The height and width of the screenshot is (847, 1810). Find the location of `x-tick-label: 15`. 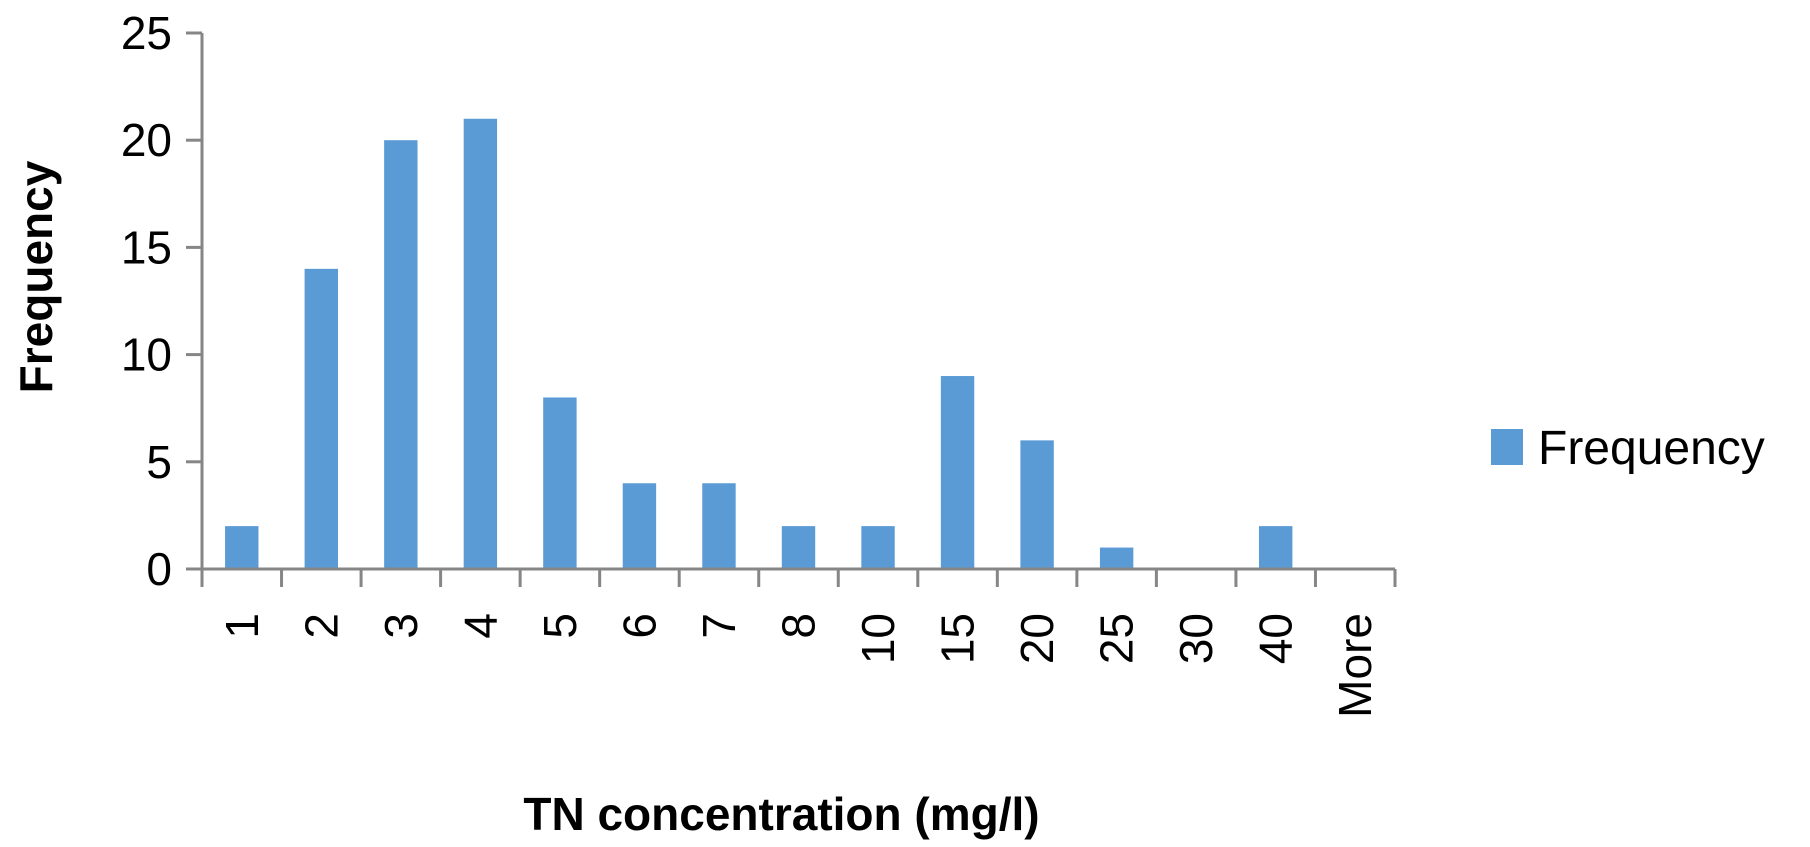

x-tick-label: 15 is located at coordinates (958, 638).